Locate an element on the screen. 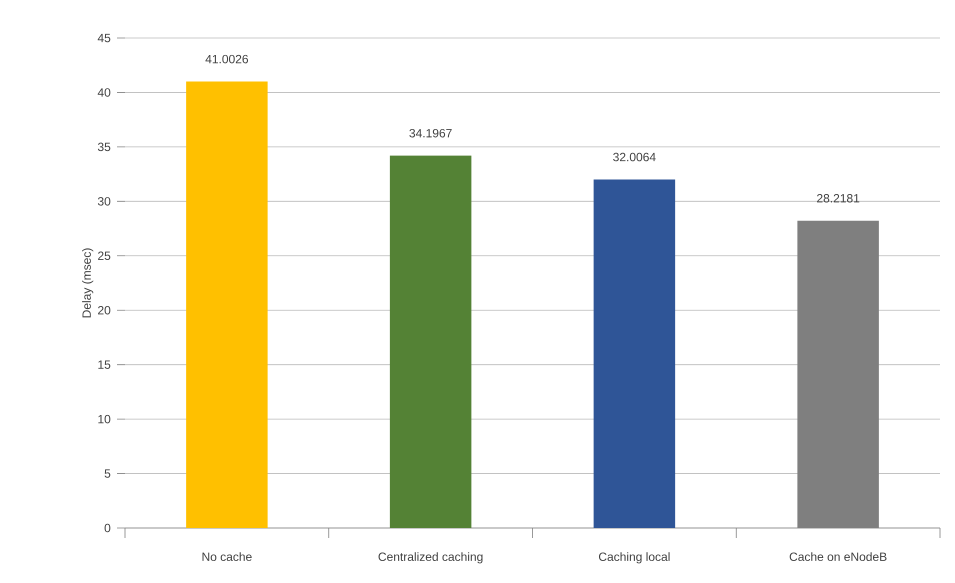 Image resolution: width=955 pixels, height=583 pixels. y-tick-label: 15 is located at coordinates (104, 364).